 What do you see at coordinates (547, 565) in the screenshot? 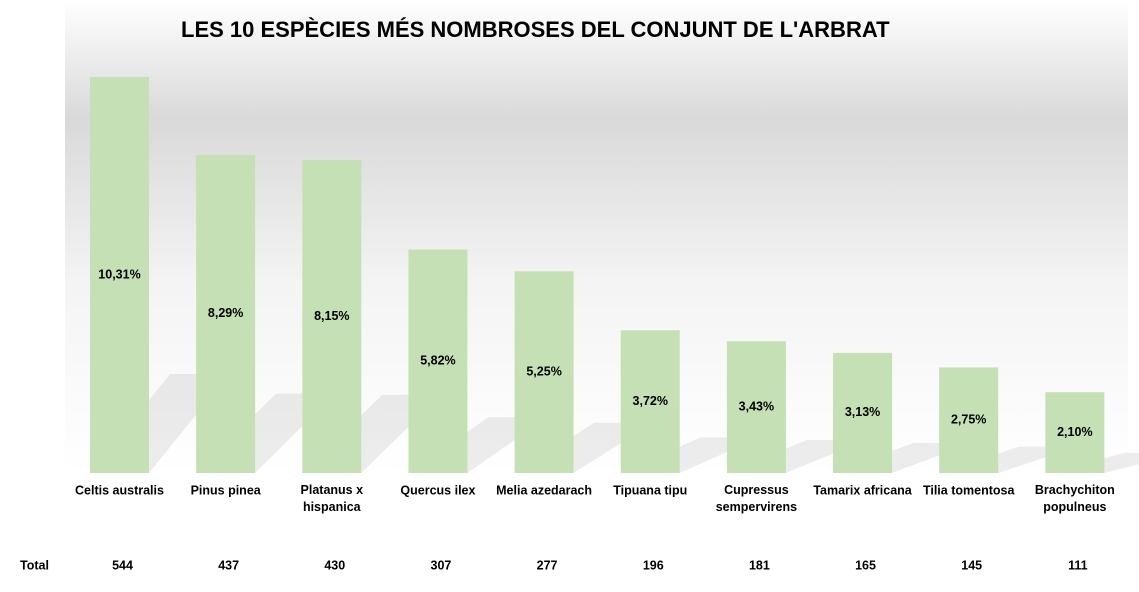
I see `table-value: 277` at bounding box center [547, 565].